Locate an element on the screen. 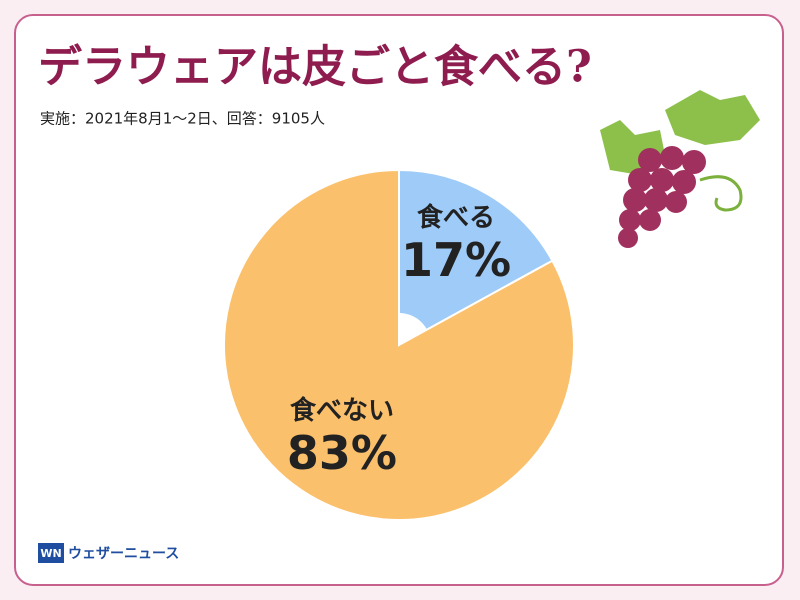  svg-text: WN is located at coordinates (50, 553).